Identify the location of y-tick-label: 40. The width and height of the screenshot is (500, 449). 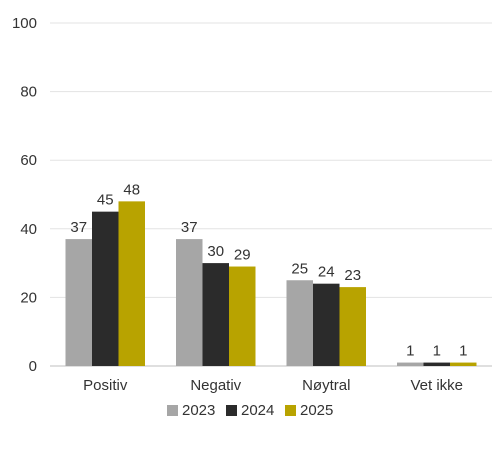
(28, 229).